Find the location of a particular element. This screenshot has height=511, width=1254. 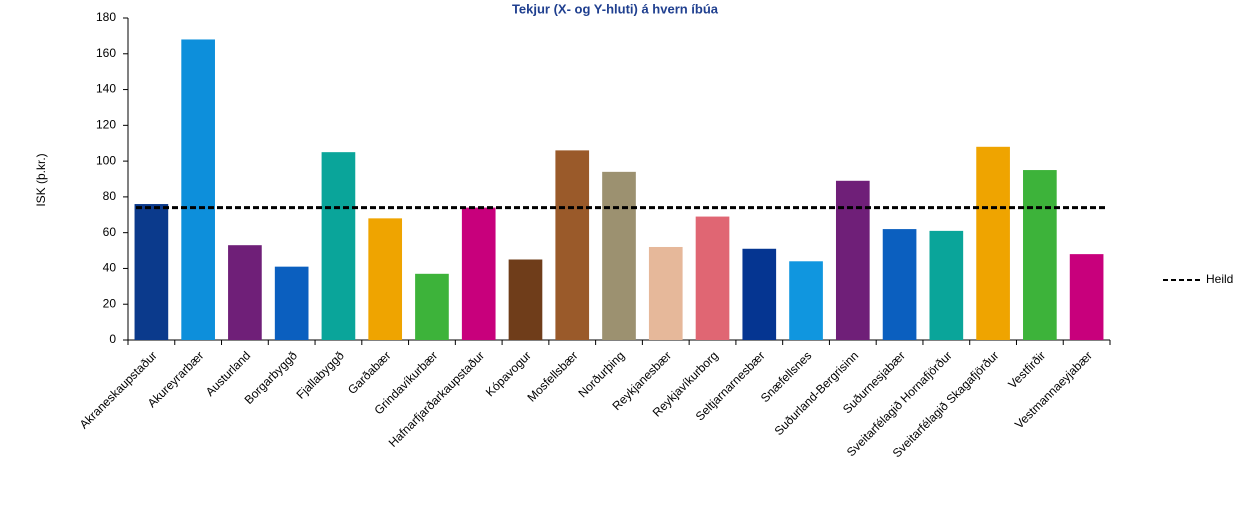

x-tick-label: Garðabær is located at coordinates (369, 372).